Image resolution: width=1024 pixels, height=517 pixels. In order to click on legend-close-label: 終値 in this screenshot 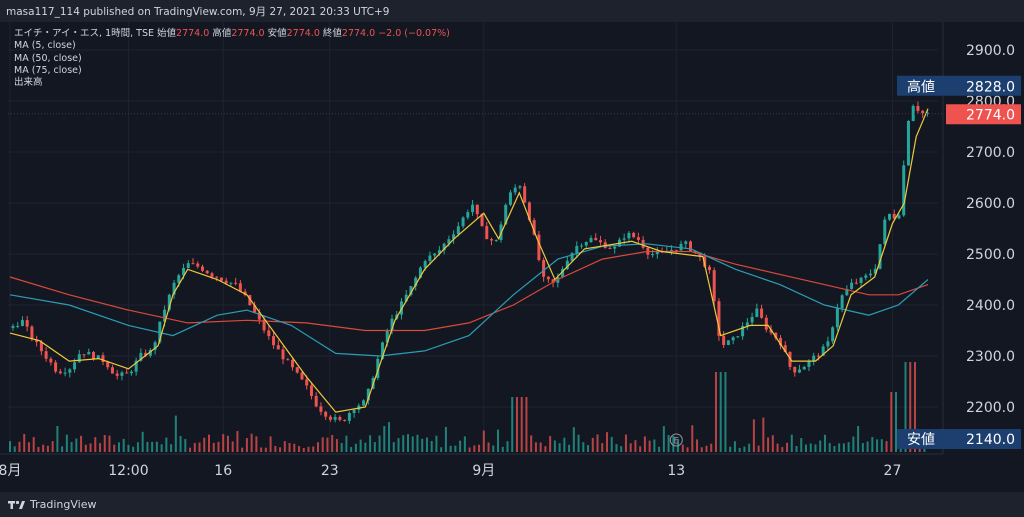, I will do `click(332, 33)`.